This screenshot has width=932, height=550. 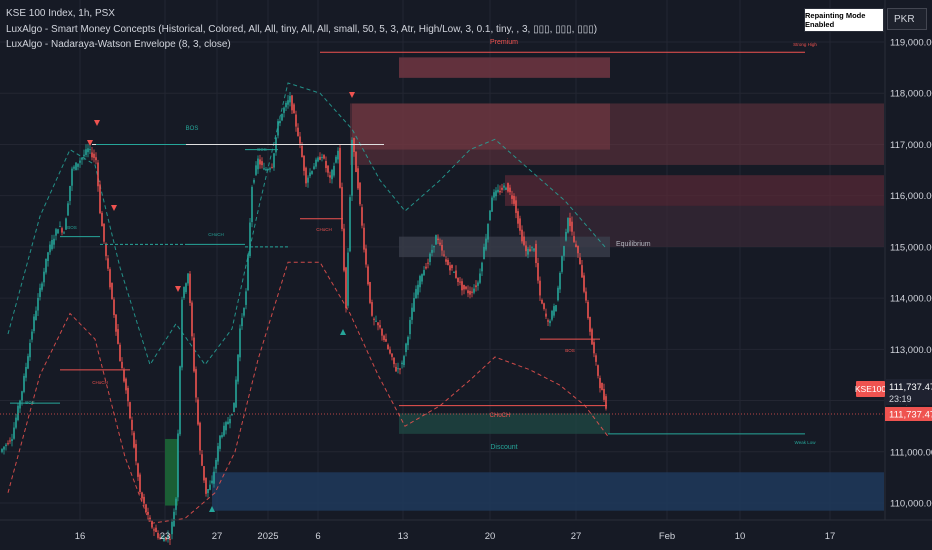 What do you see at coordinates (844, 20) in the screenshot?
I see `repainting-mode-button: Repainting Mode Enabled` at bounding box center [844, 20].